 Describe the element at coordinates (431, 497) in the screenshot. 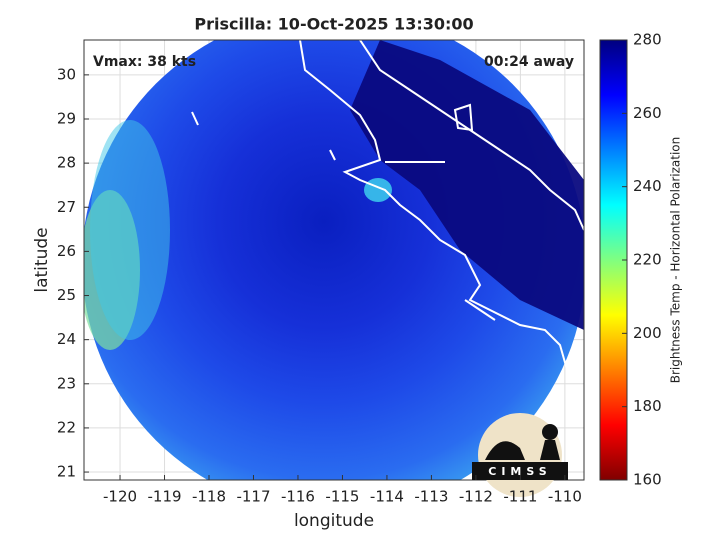

I see `x-tick-label: -113` at that location.